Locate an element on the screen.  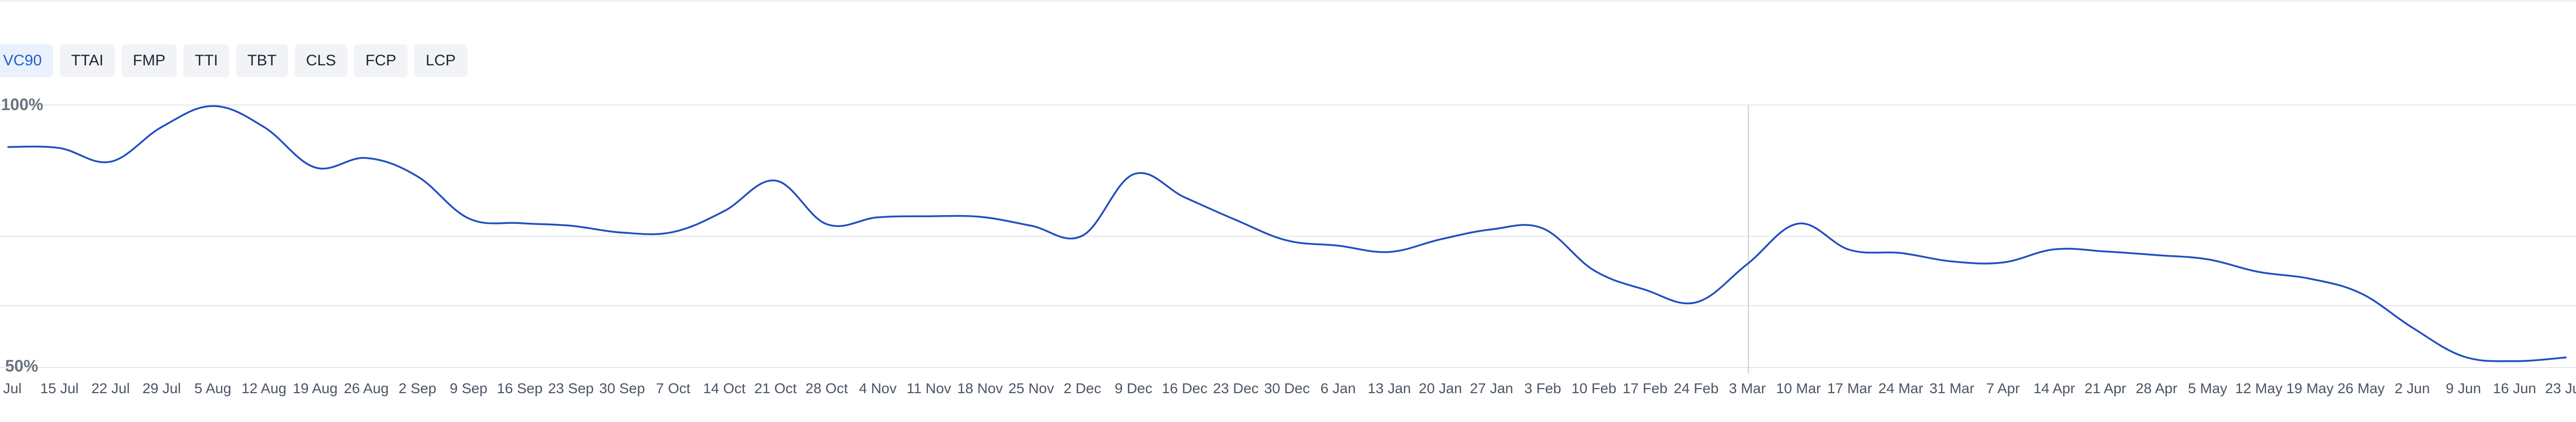
x-tick-label: Jul is located at coordinates (12, 388).